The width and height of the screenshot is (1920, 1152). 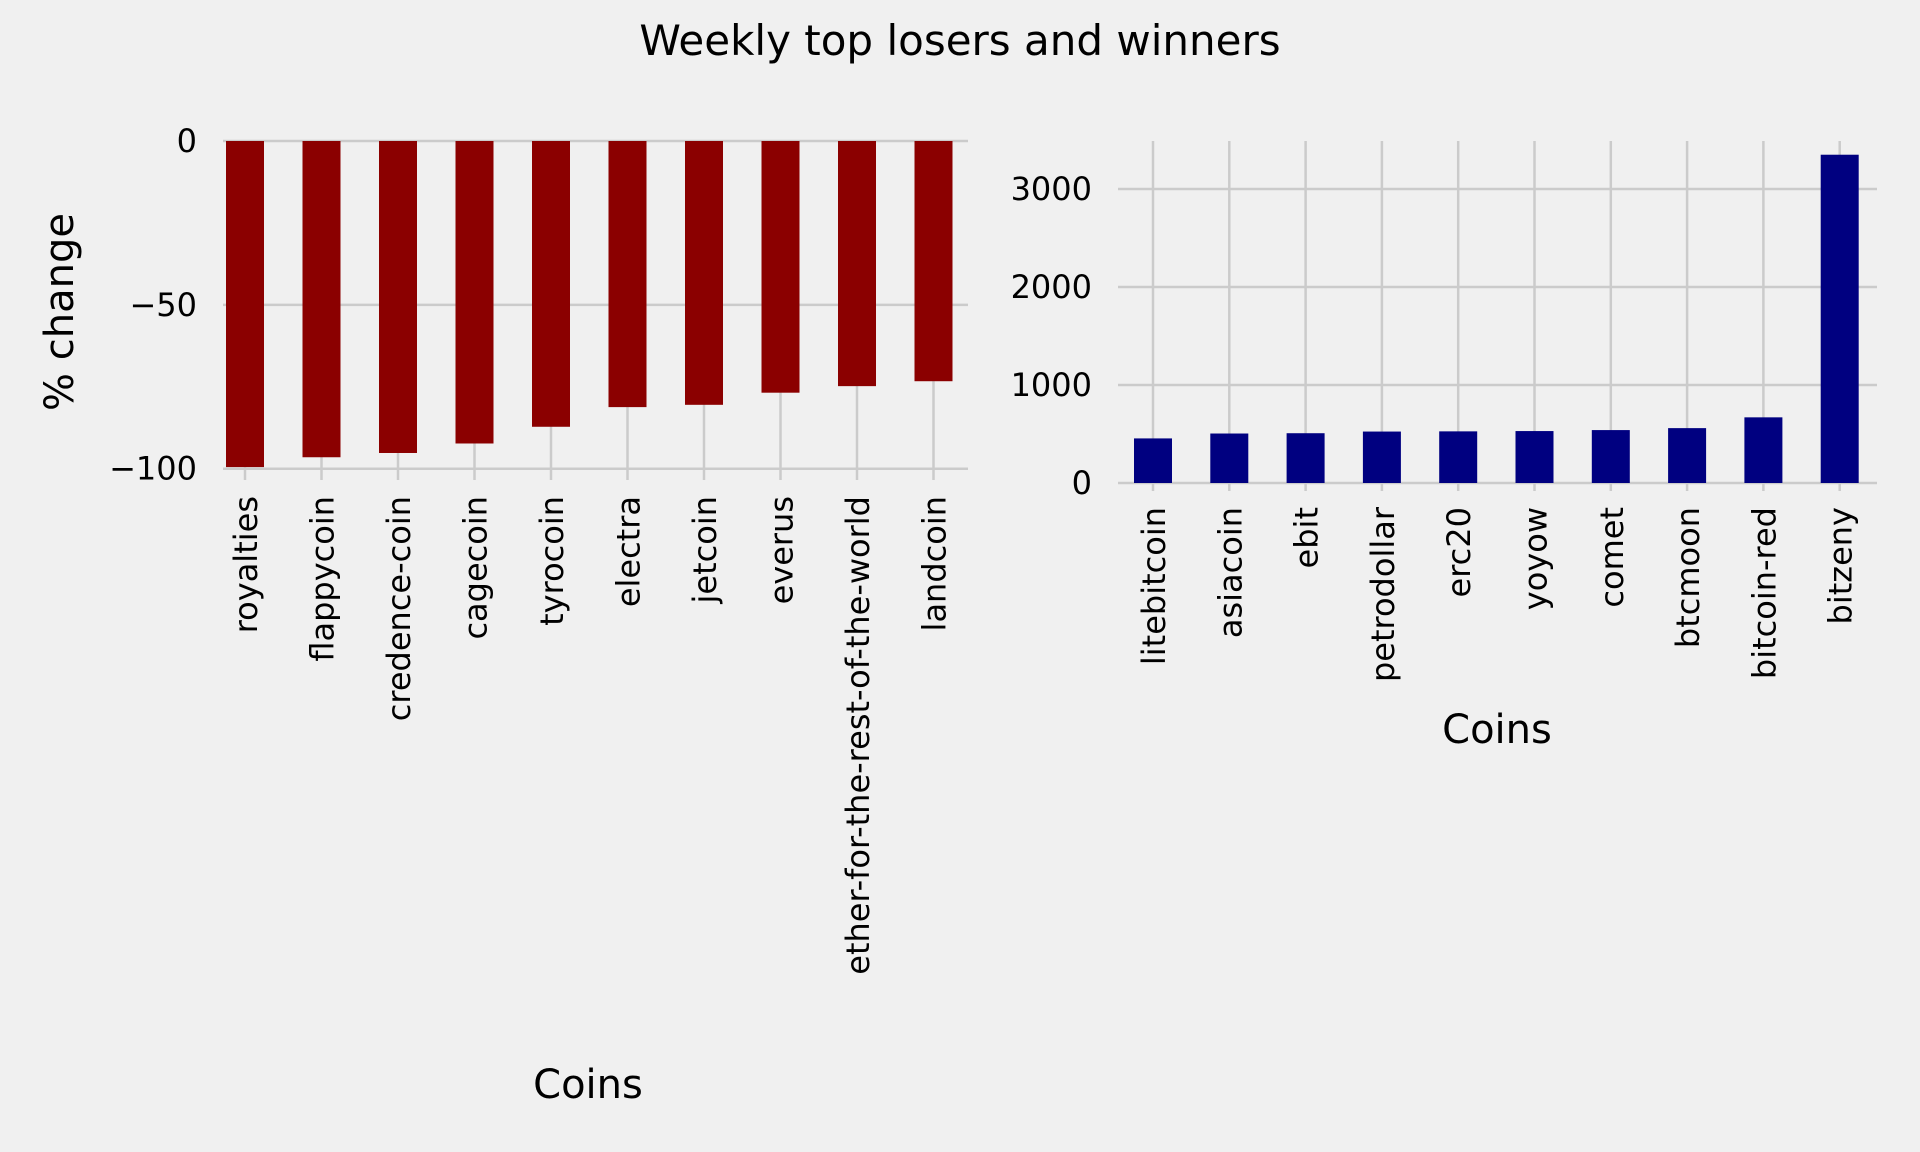 I want to click on winners-bar-bitzeny, so click(x=1839, y=319).